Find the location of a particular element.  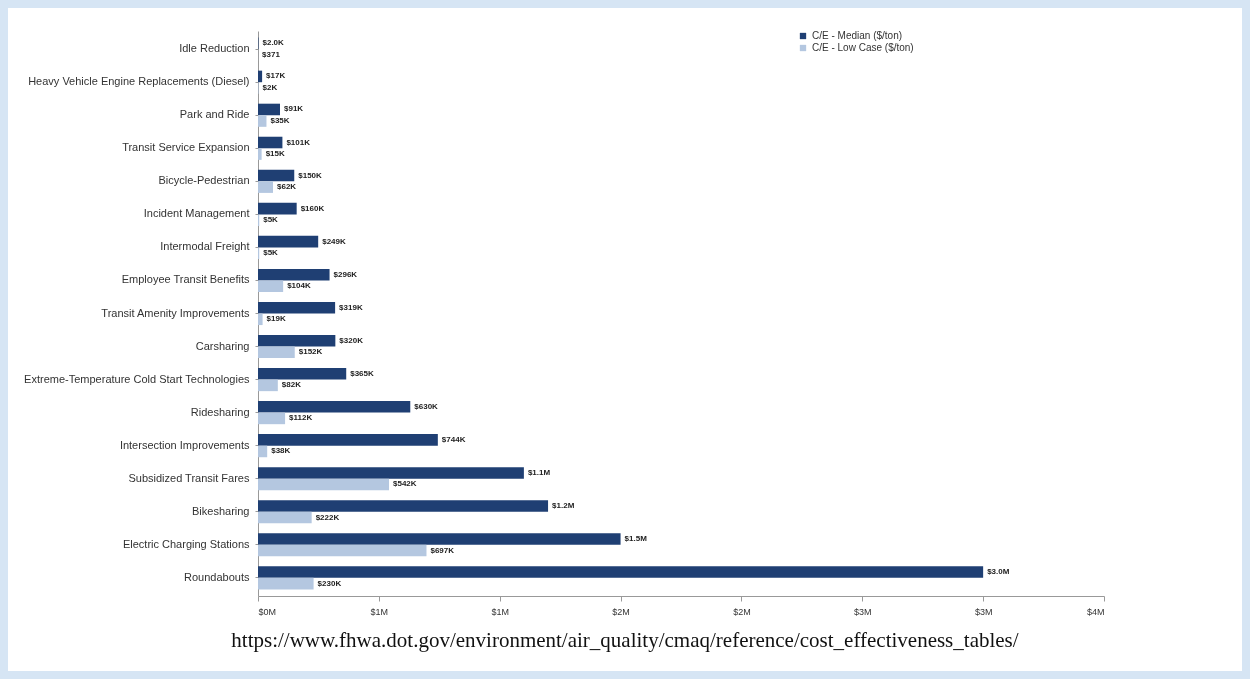

data-label: $152K is located at coordinates (310, 352).